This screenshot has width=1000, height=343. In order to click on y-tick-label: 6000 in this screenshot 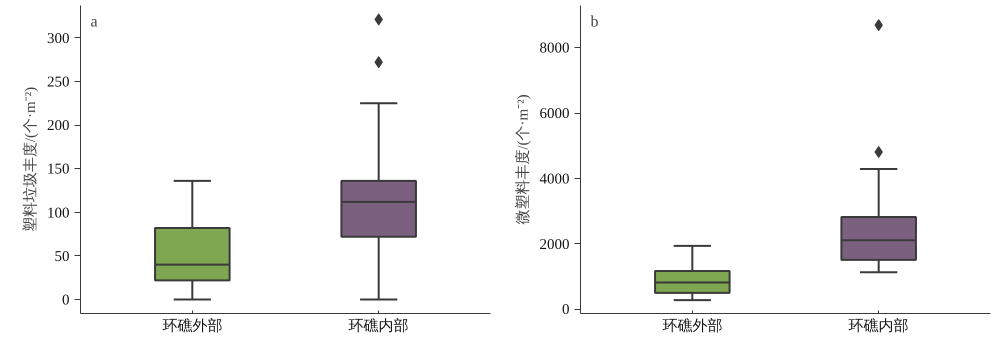, I will do `click(555, 114)`.